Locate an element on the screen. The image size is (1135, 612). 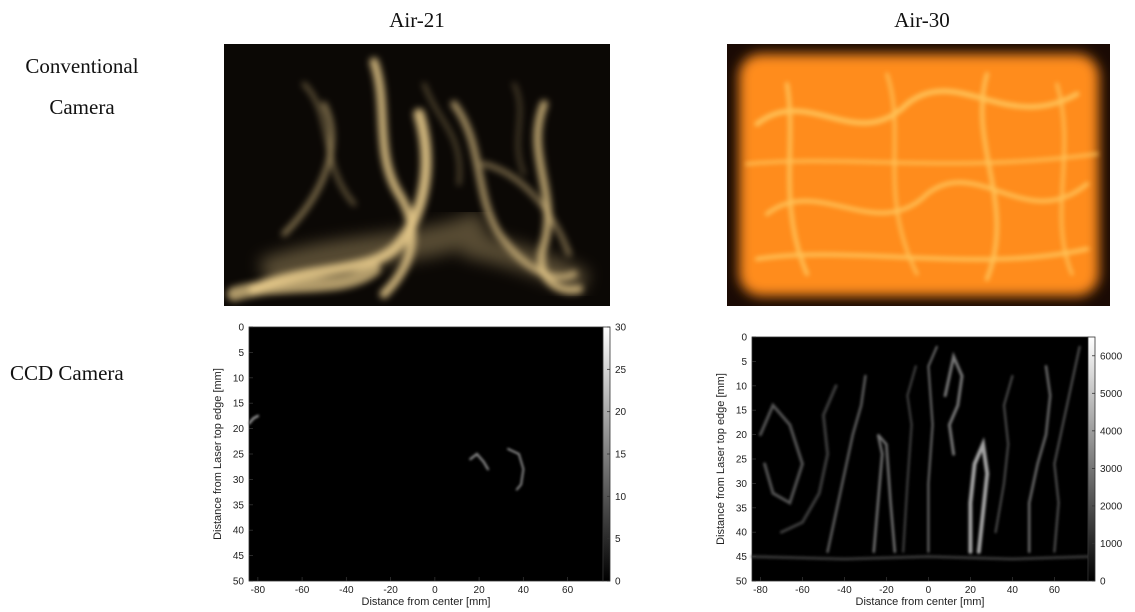
colorbar-tick-label: 5000 is located at coordinates (1111, 394).